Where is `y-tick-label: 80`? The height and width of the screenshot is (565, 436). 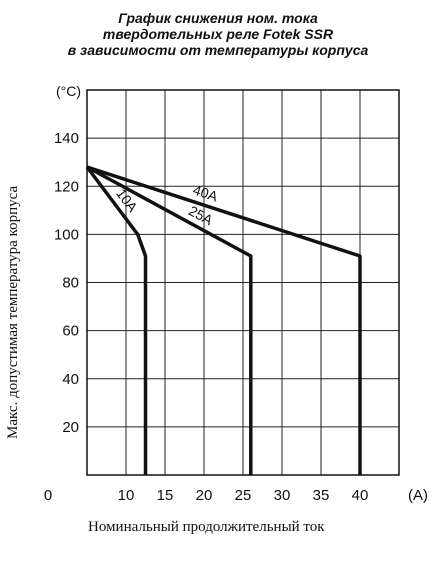
y-tick-label: 80 is located at coordinates (70, 283).